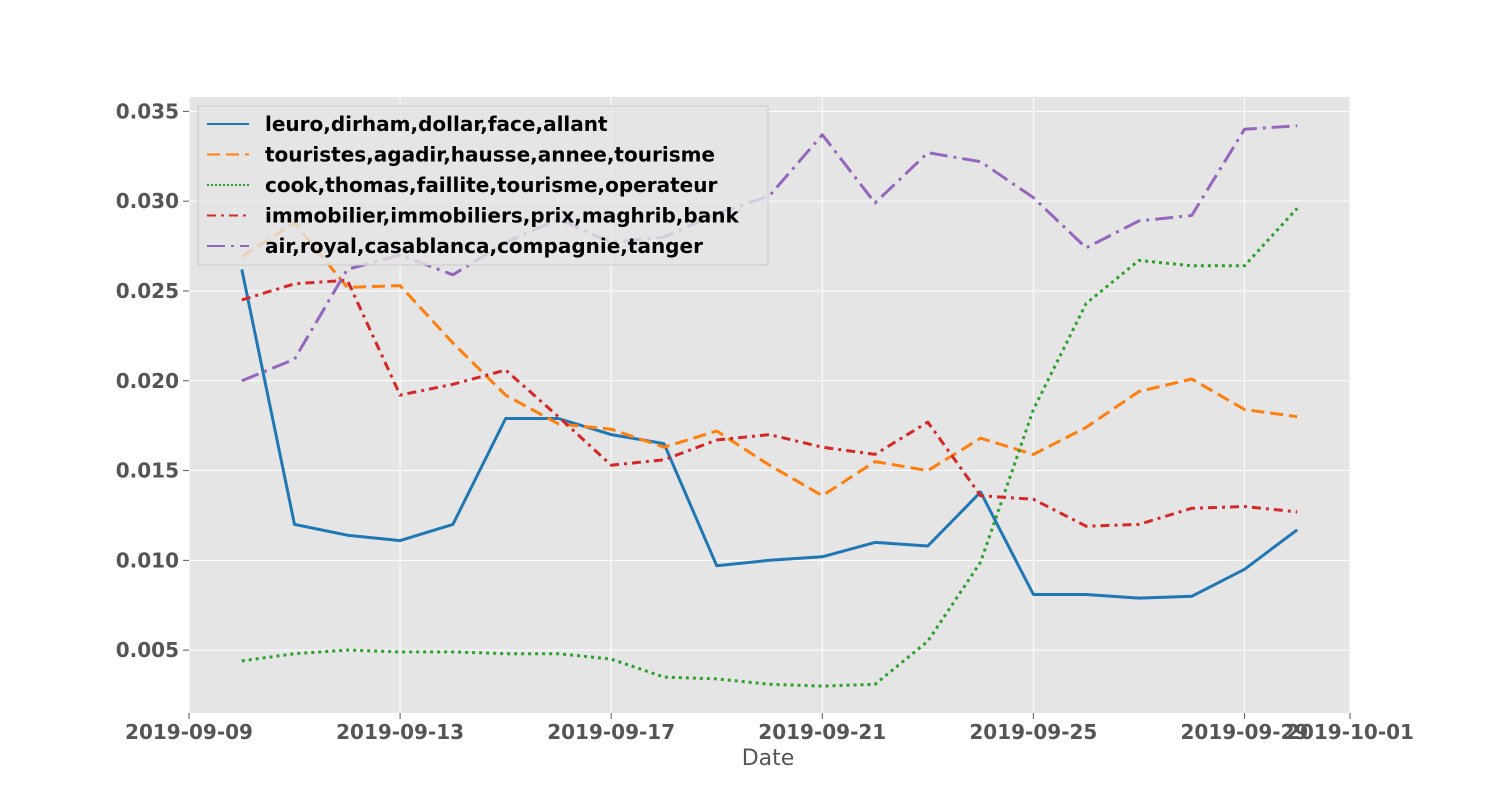 This screenshot has height=800, width=1500. What do you see at coordinates (502, 216) in the screenshot?
I see `legend-label-4: immobilier,immobiliers,prix,maghrib,bank` at bounding box center [502, 216].